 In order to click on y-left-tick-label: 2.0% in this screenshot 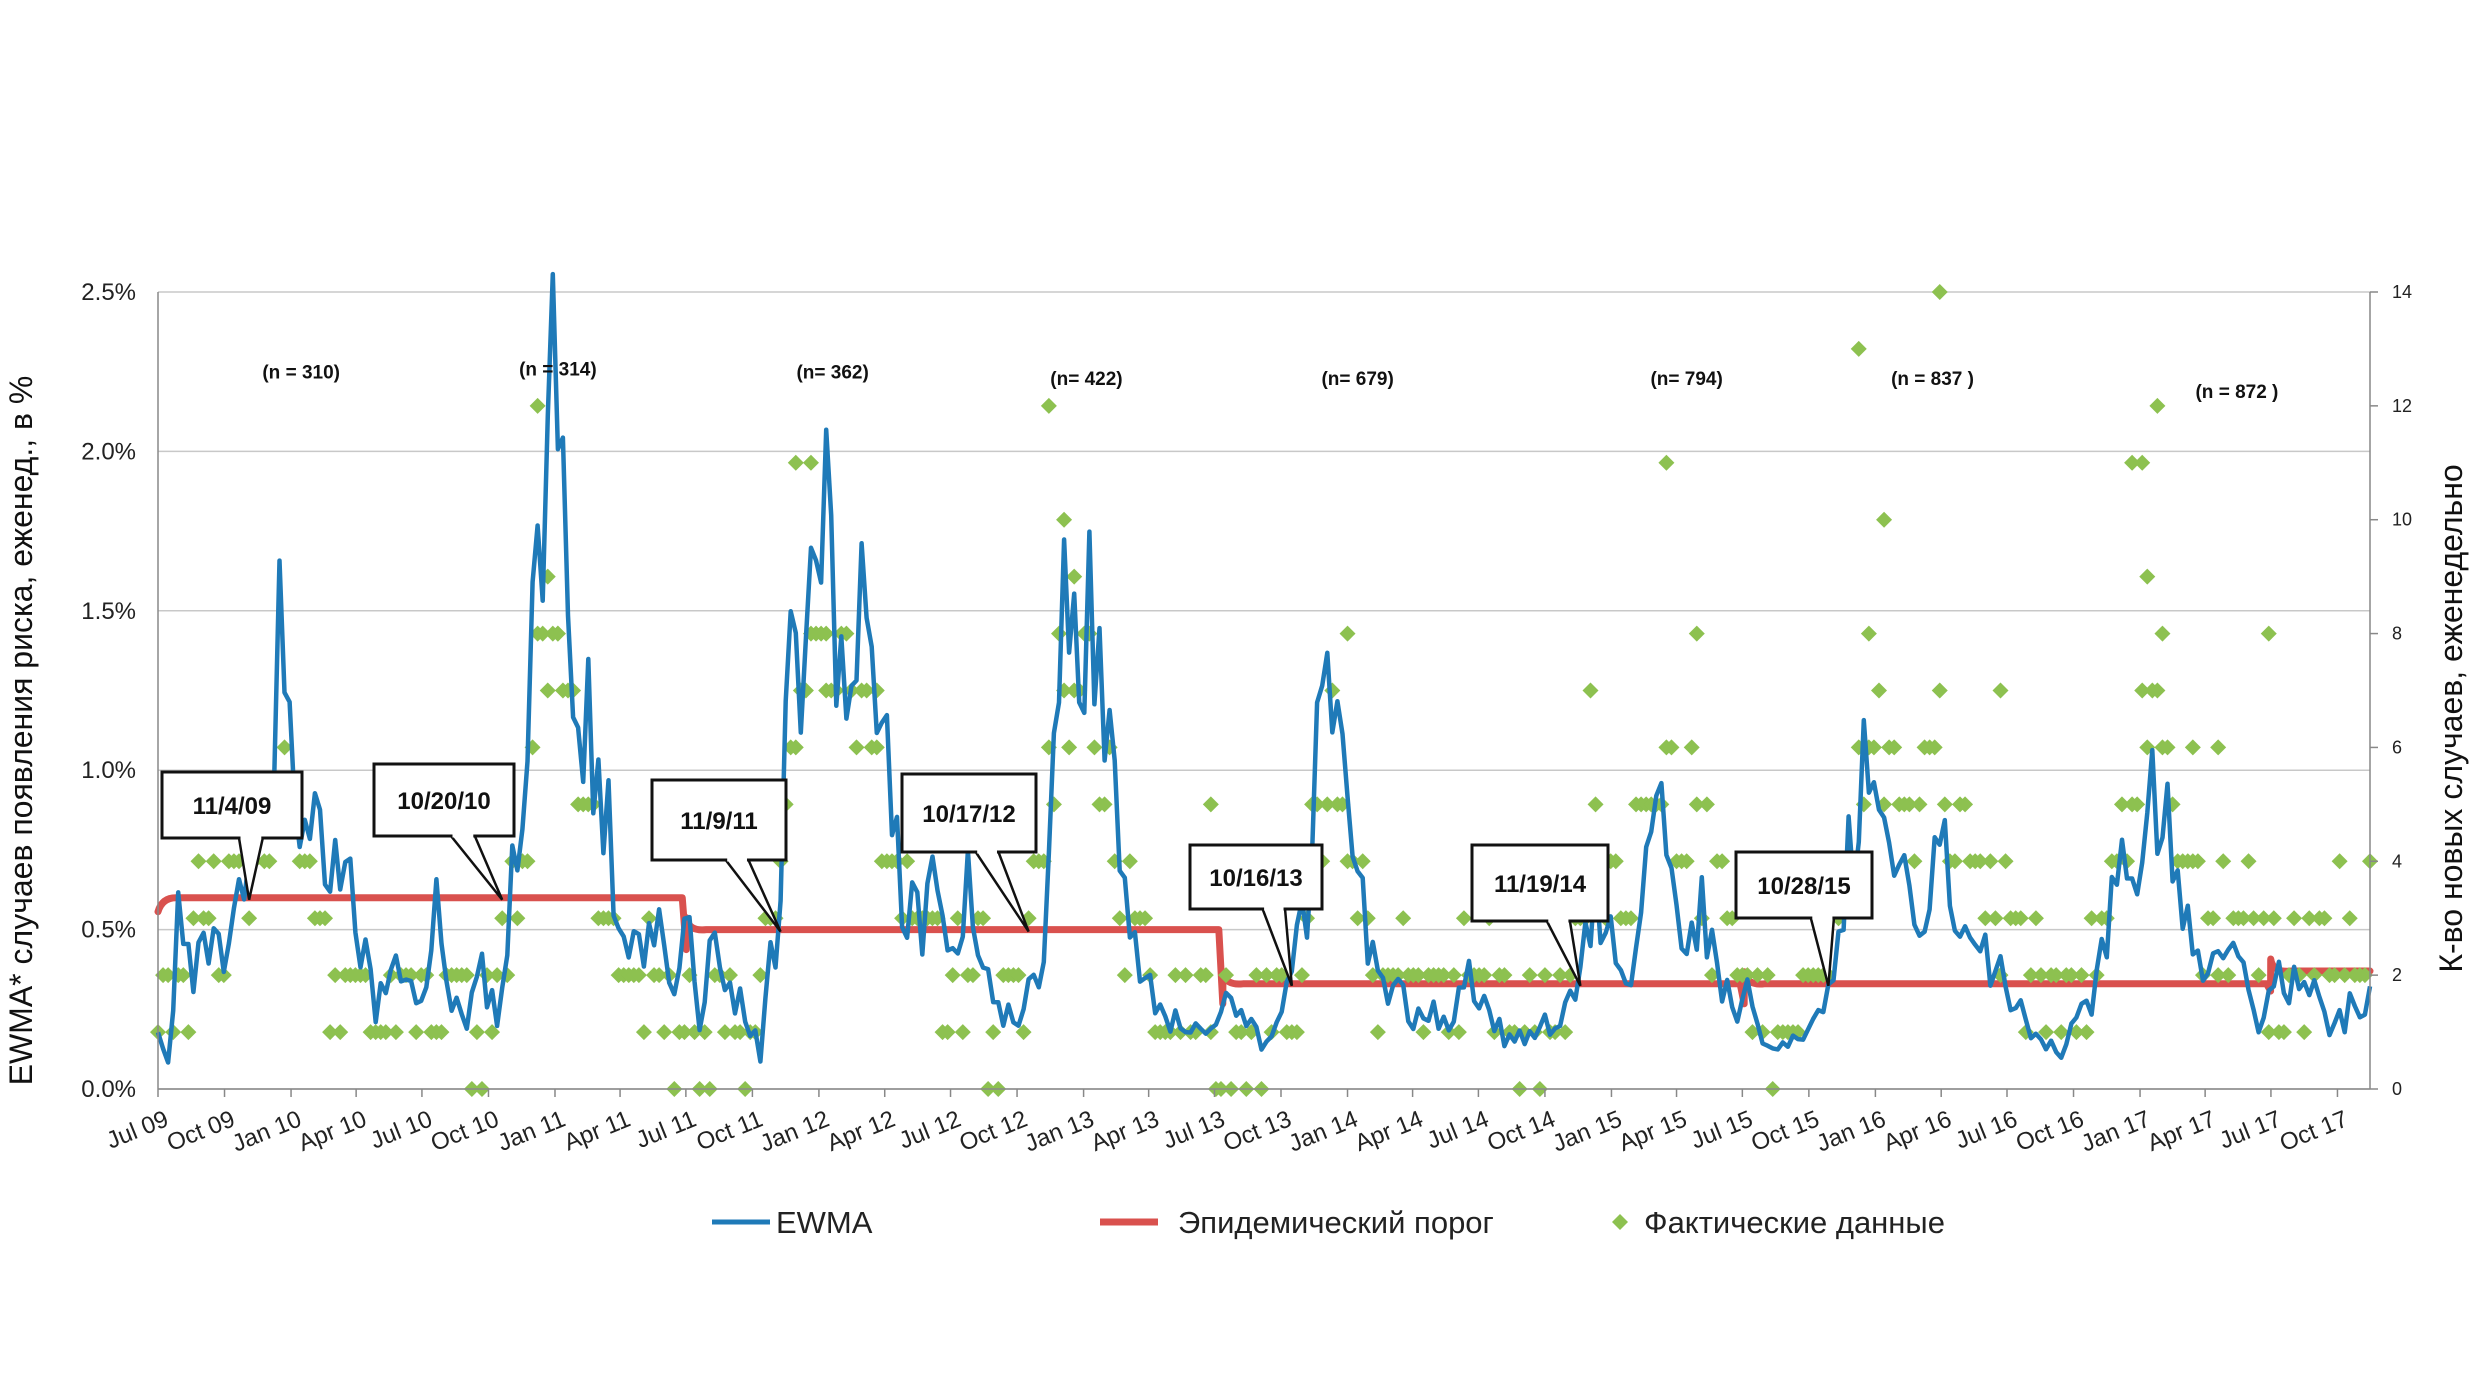, I will do `click(108, 451)`.